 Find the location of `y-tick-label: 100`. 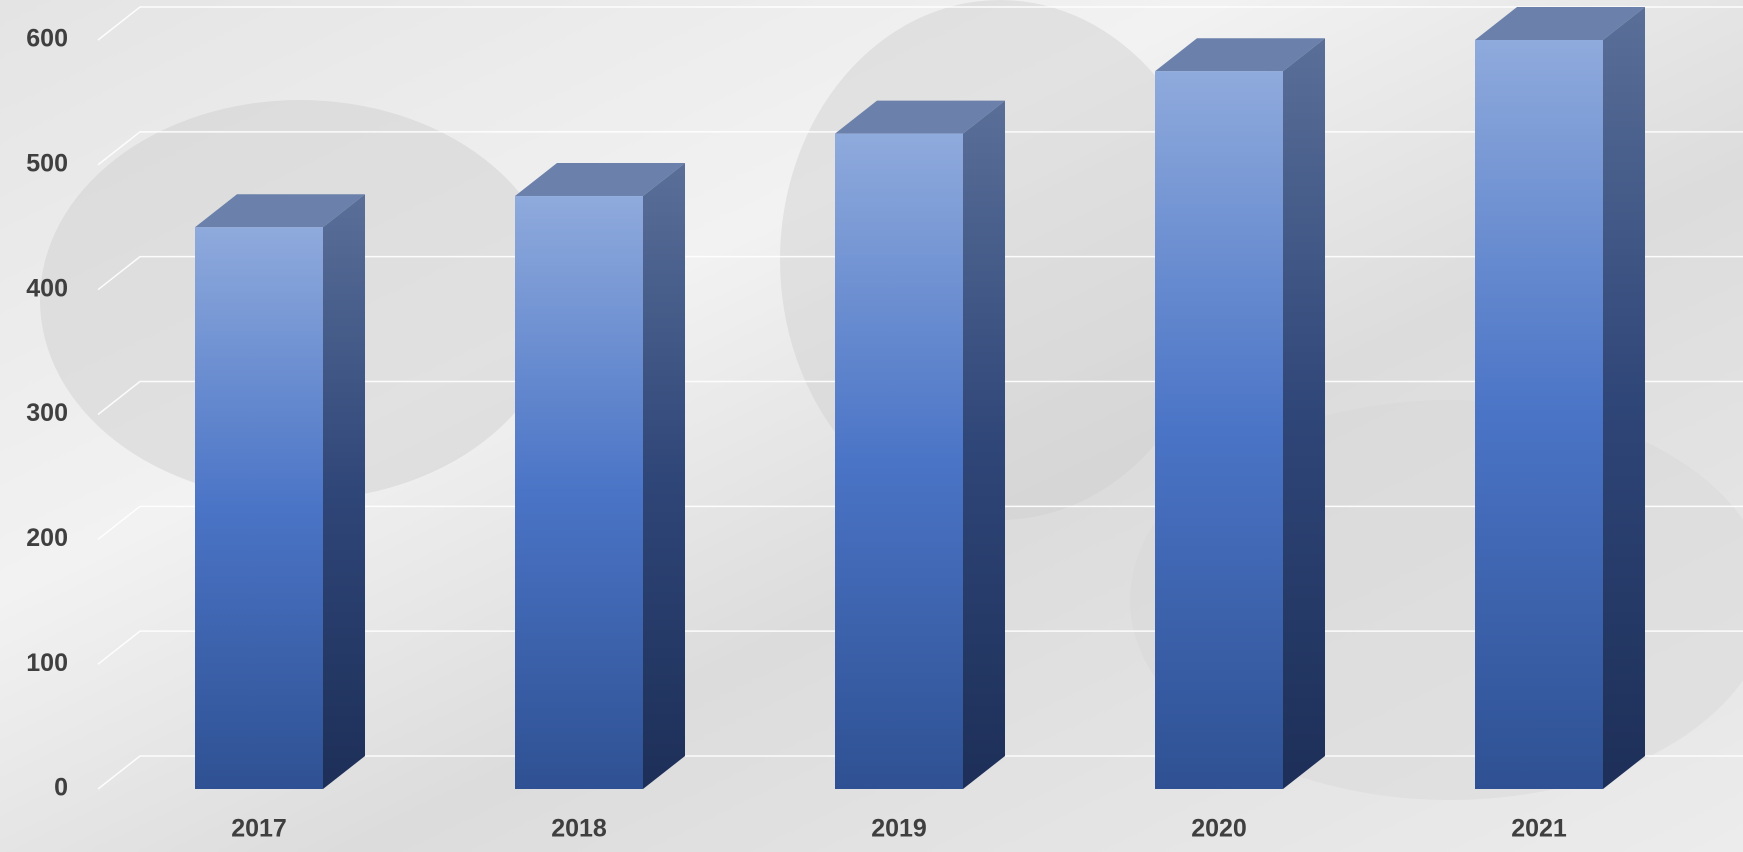

y-tick-label: 100 is located at coordinates (47, 663).